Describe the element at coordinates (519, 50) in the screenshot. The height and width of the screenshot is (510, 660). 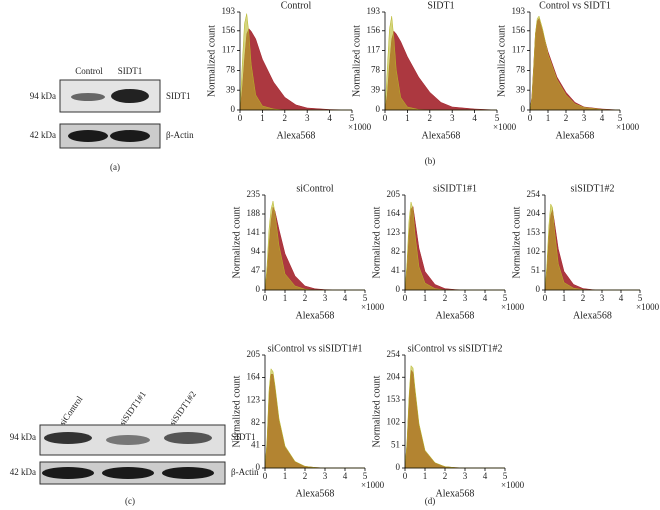
I see `y-tick-label: 117` at that location.